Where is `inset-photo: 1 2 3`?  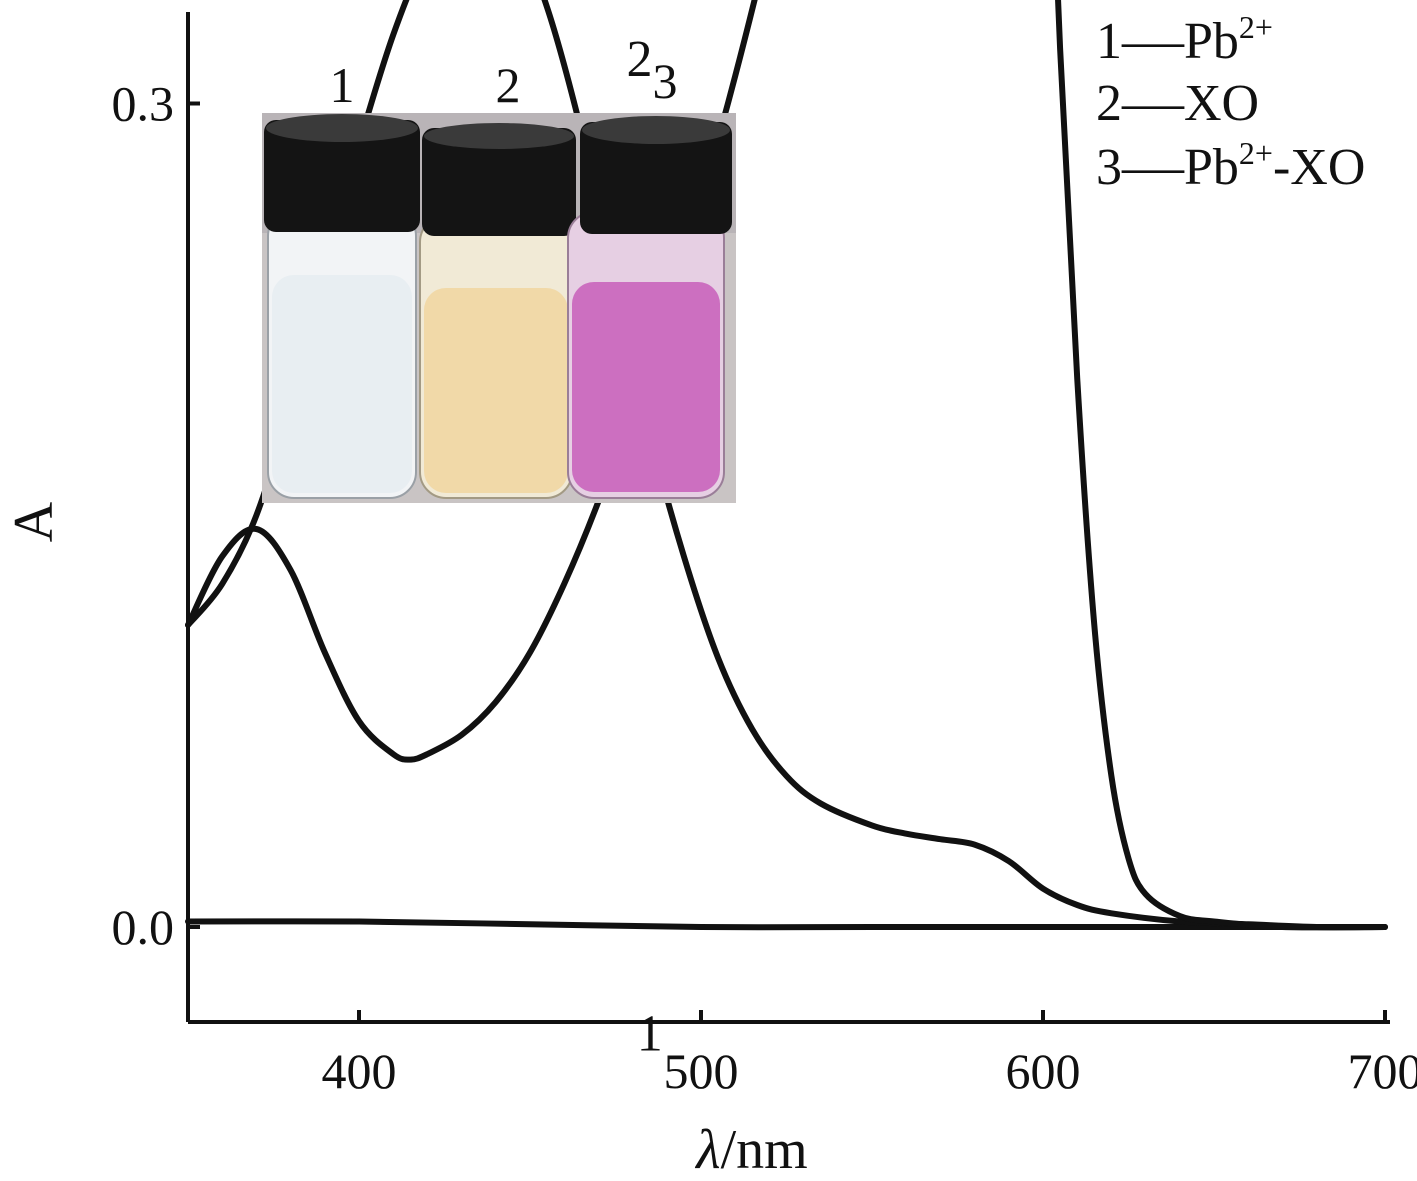
inset-photo: 1 2 3 is located at coordinates (499, 278).